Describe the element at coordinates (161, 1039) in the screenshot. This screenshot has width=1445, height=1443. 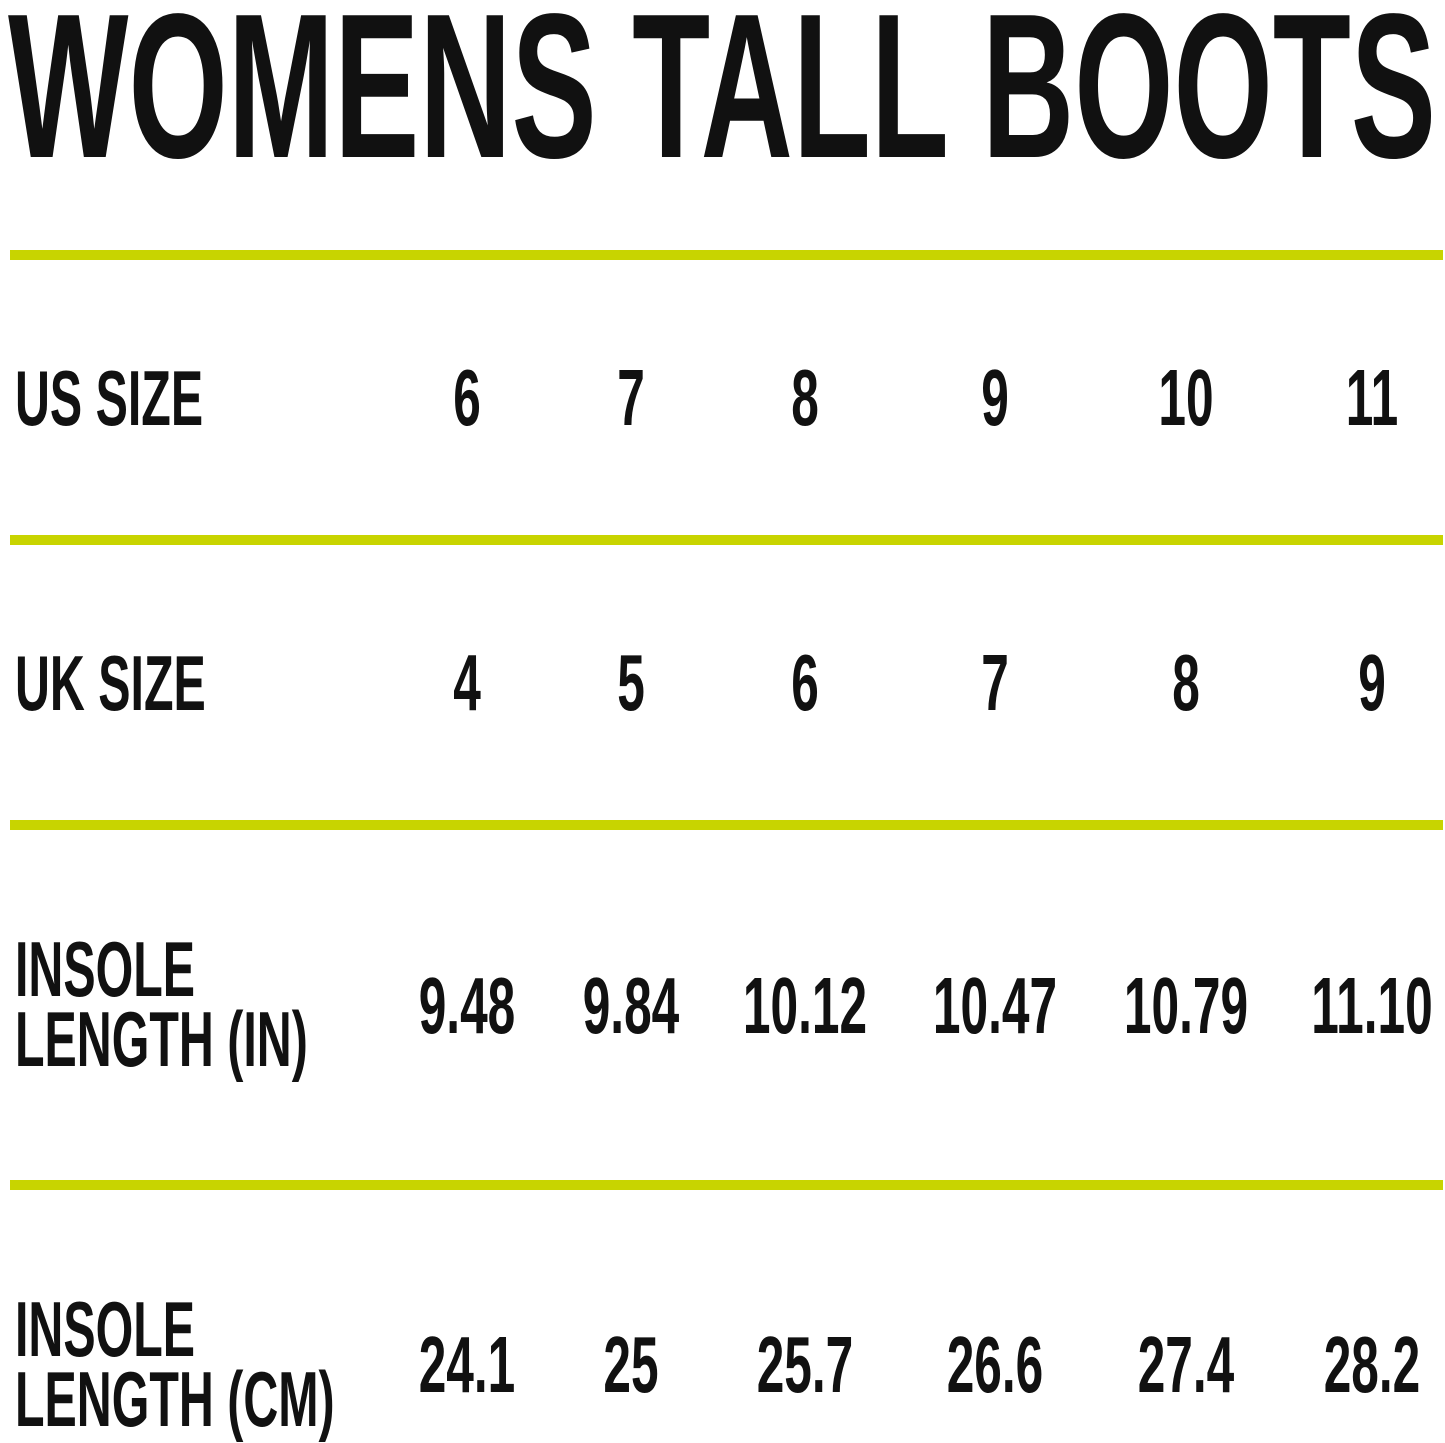
I see `row-label: LENGTH (IN)` at that location.